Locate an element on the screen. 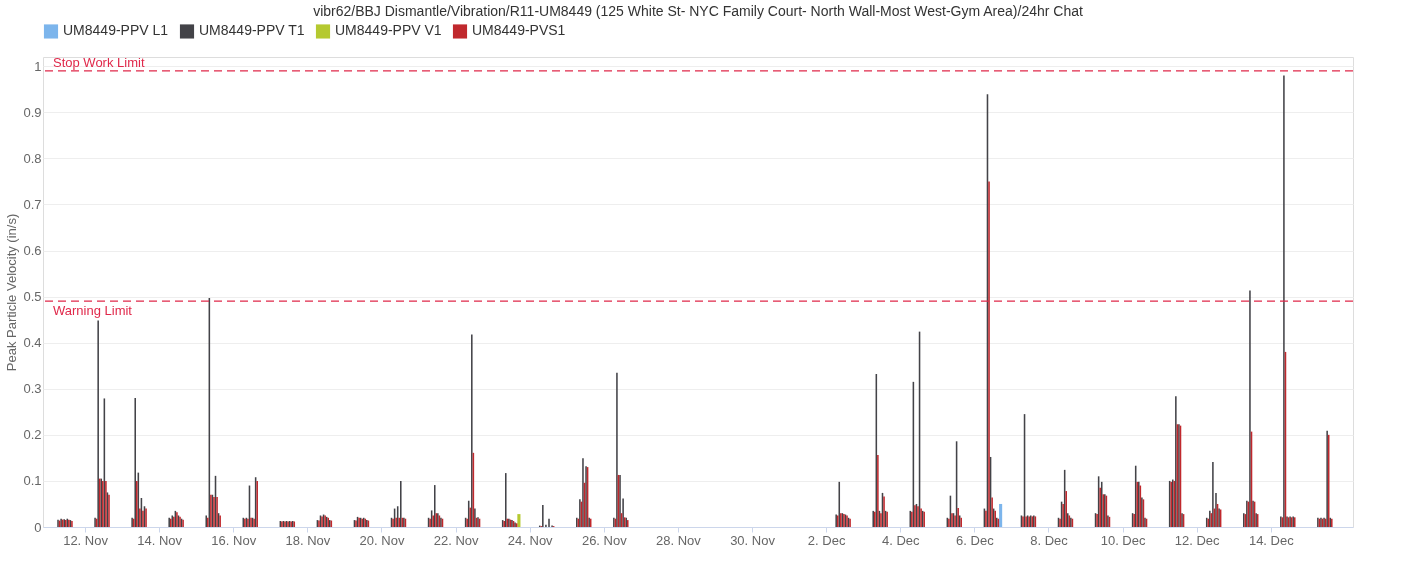 The height and width of the screenshot is (575, 1401). y-tick-label: 0 is located at coordinates (38, 527).